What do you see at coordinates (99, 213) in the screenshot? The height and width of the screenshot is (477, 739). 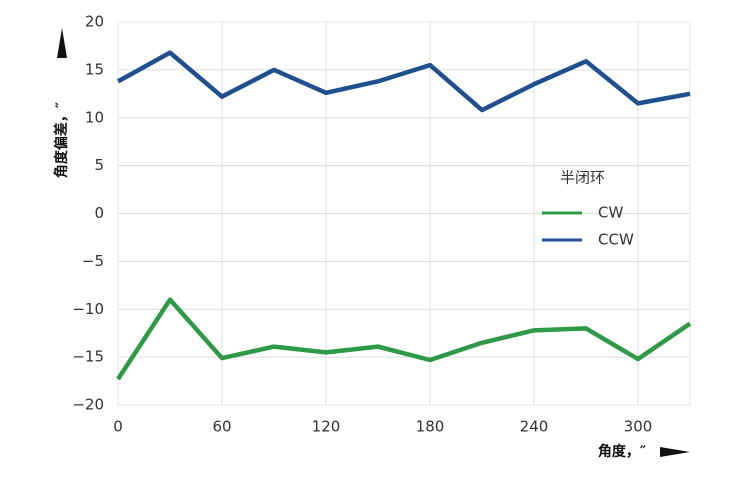 I see `y-tick-label: 0` at bounding box center [99, 213].